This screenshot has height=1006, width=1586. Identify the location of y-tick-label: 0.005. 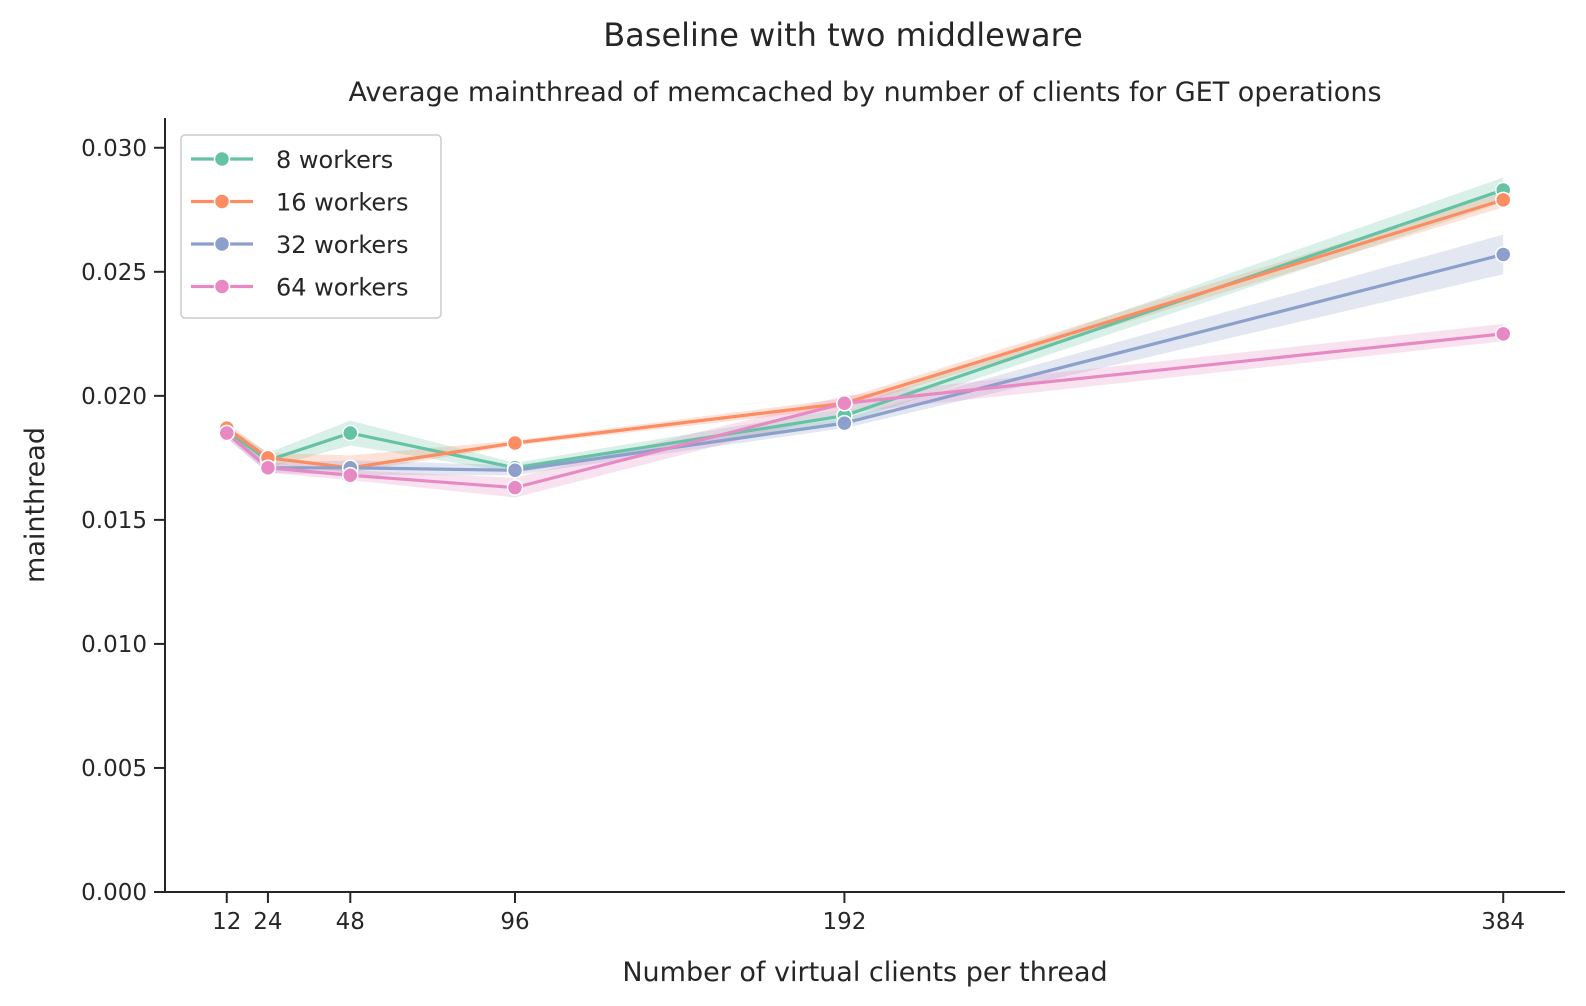
(114, 769).